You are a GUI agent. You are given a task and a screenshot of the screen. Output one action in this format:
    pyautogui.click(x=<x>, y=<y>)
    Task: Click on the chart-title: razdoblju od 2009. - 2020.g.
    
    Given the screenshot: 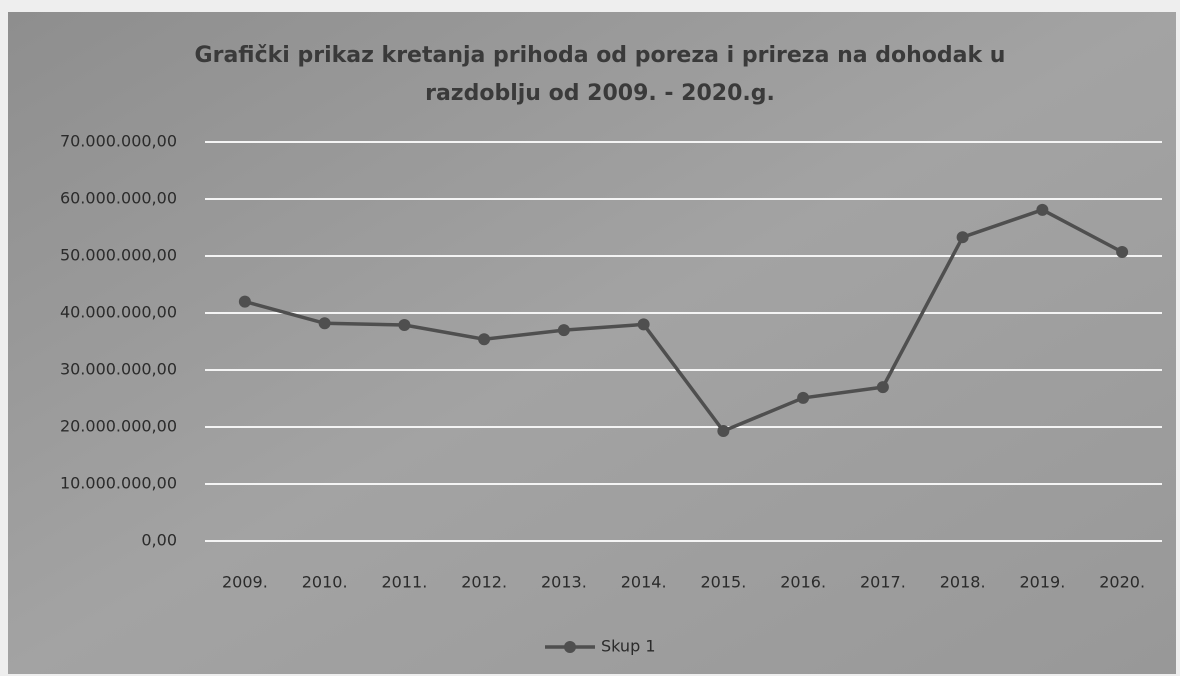 What is the action you would take?
    pyautogui.click(x=600, y=93)
    